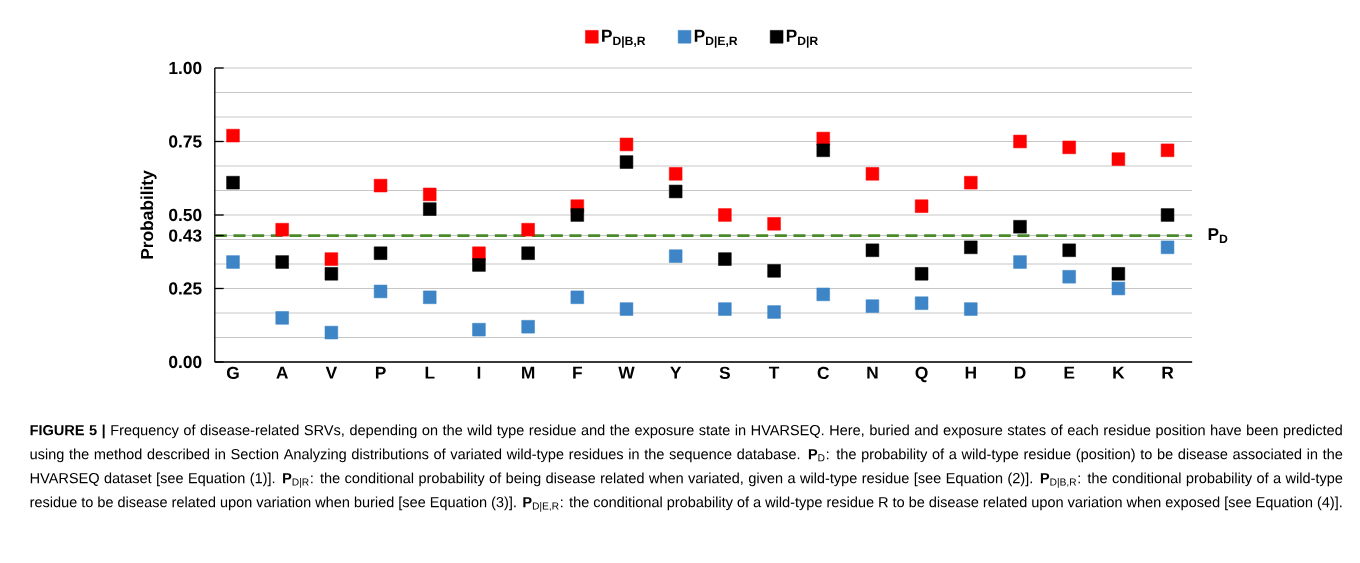 The height and width of the screenshot is (563, 1360). Describe the element at coordinates (921, 374) in the screenshot. I see `x-tick-label: Q` at that location.